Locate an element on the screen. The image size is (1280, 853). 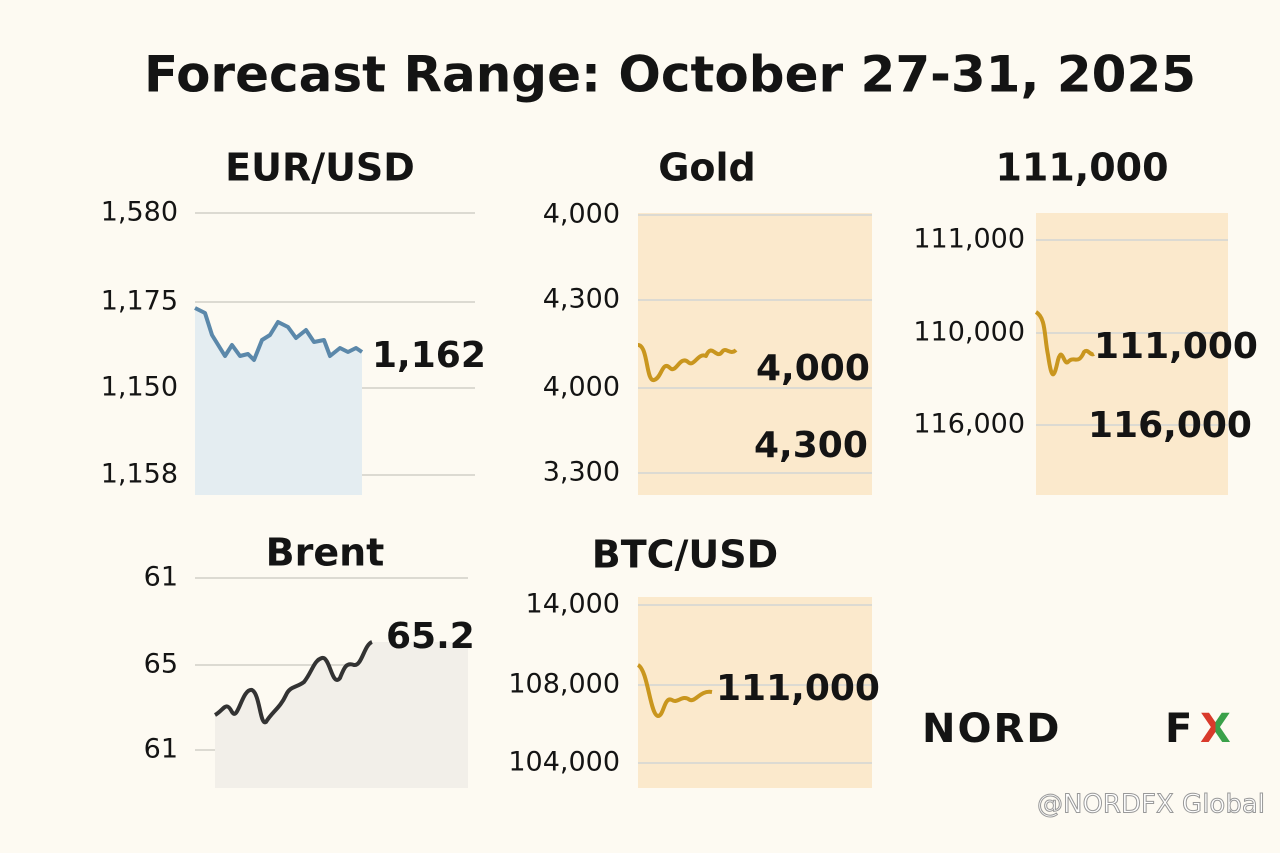
tick-label: 14,000 is located at coordinates (573, 604).